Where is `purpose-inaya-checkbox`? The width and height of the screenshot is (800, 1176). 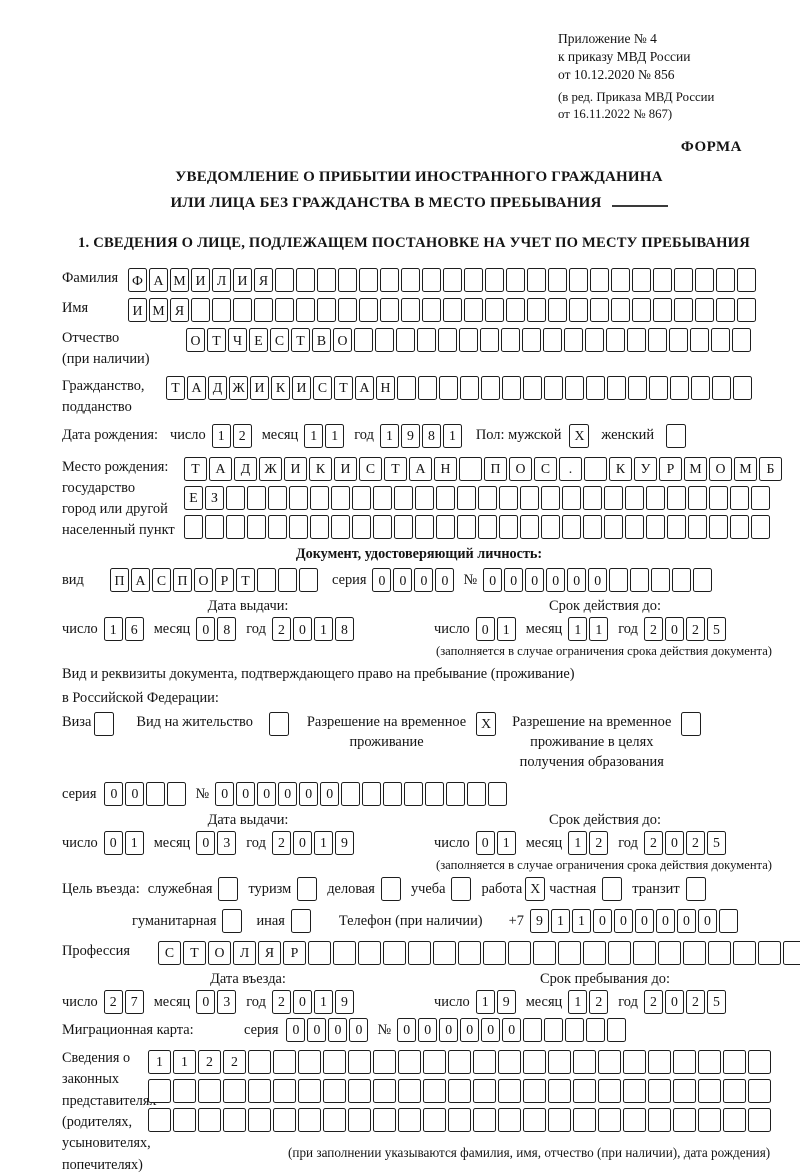 purpose-inaya-checkbox is located at coordinates (300, 921).